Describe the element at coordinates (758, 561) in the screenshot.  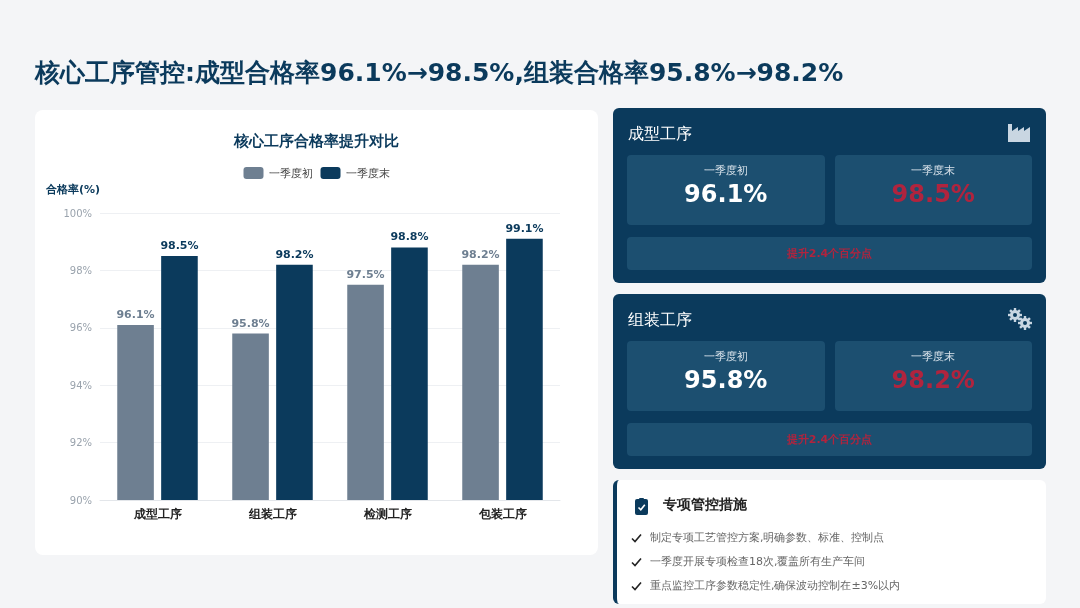
I see `text: 一季度开展专项检查18次,覆盖所有生产车间` at that location.